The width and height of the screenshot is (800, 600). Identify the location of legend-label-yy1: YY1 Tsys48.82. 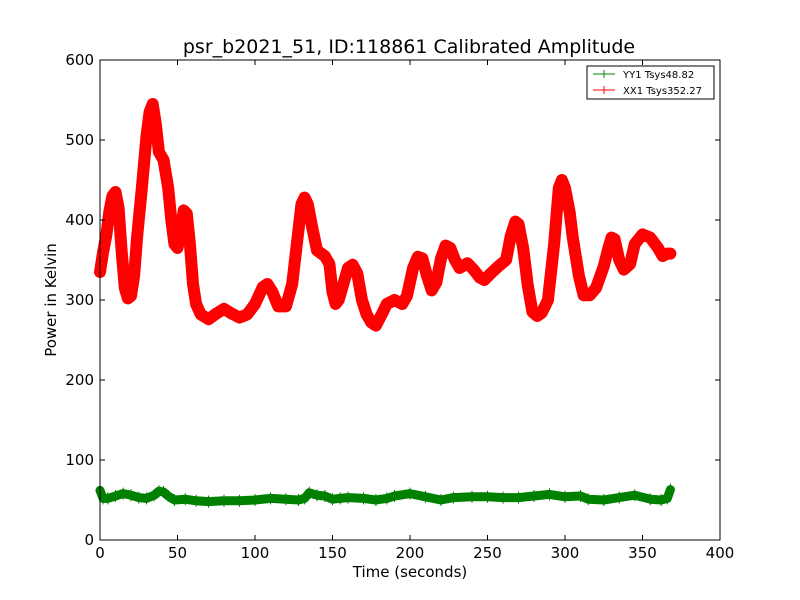
(658, 75).